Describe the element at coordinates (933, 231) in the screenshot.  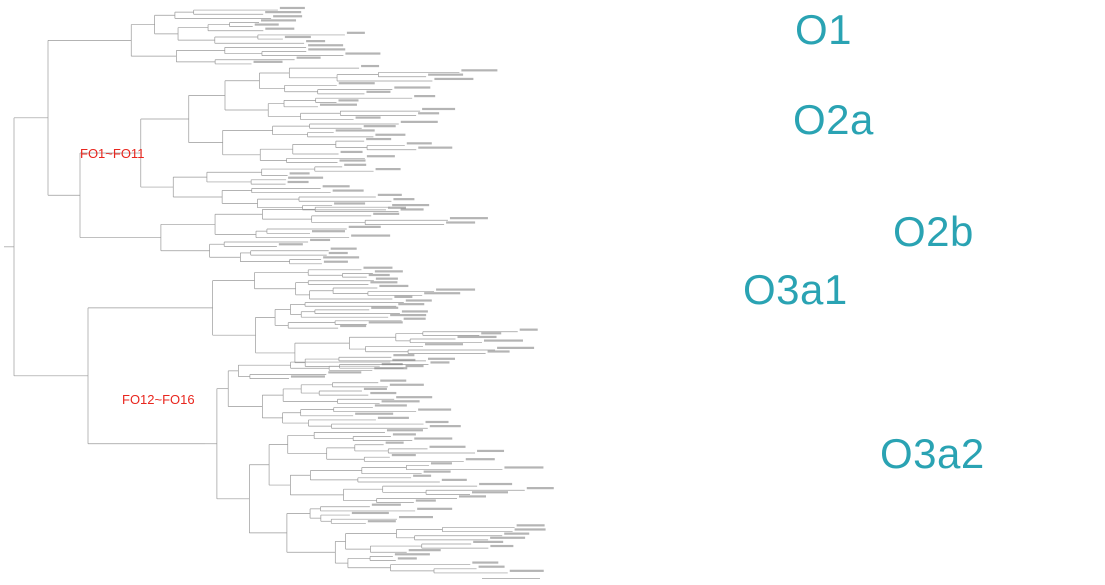
I see `clade-label-o2b: O2b` at that location.